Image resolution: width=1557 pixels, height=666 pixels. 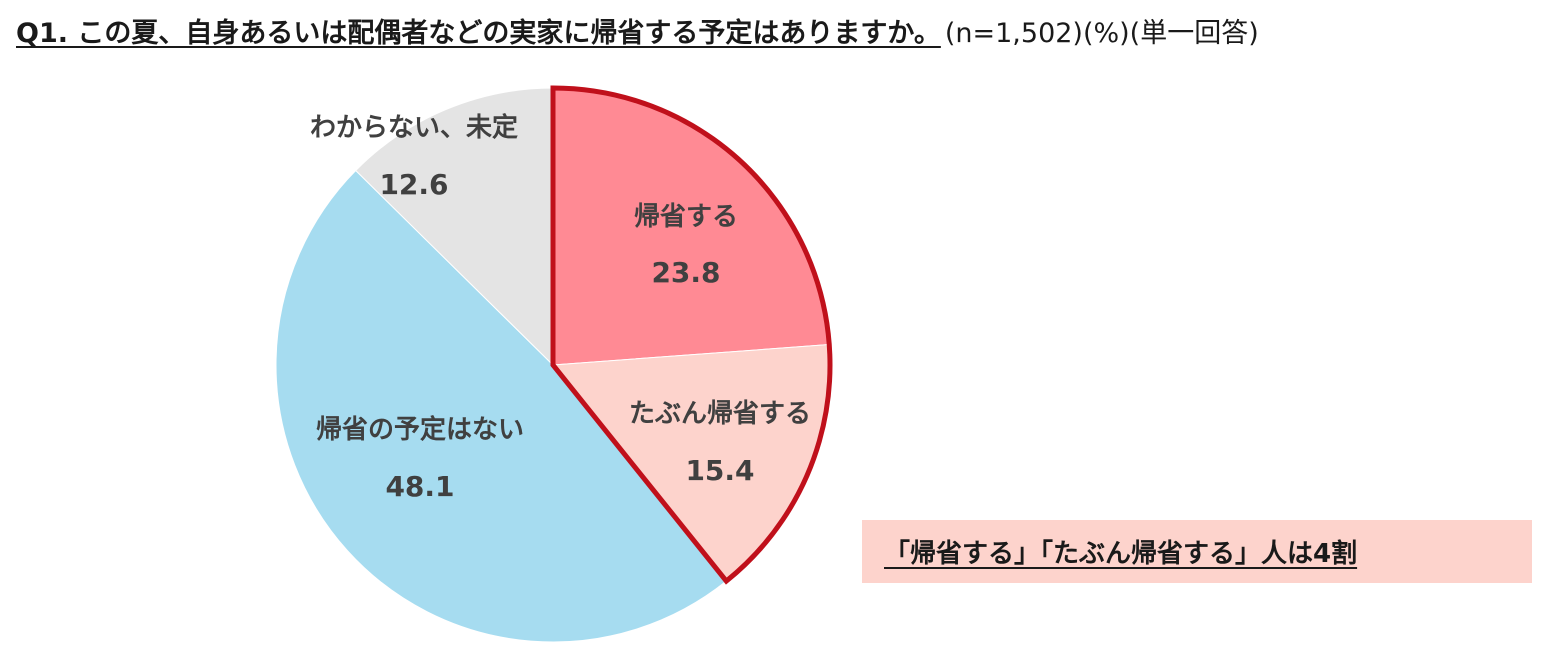 I want to click on slice-value-kisei-no-yotei-wa-nai: 48.1, so click(x=419, y=486).